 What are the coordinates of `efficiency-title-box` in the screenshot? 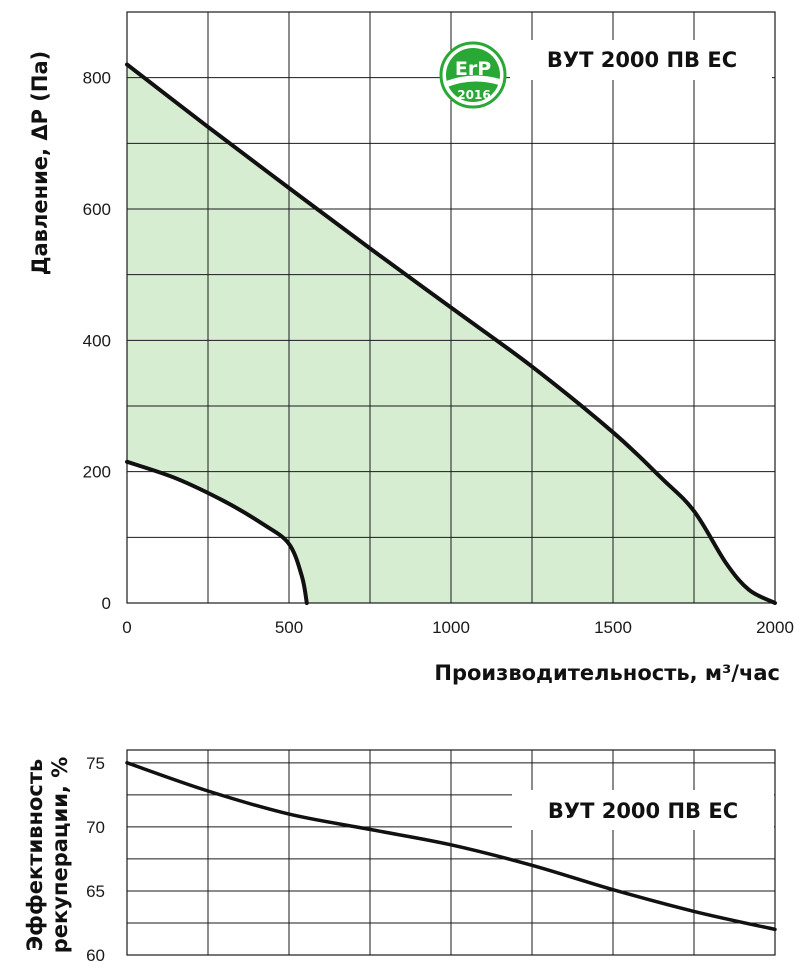 It's located at (643, 810).